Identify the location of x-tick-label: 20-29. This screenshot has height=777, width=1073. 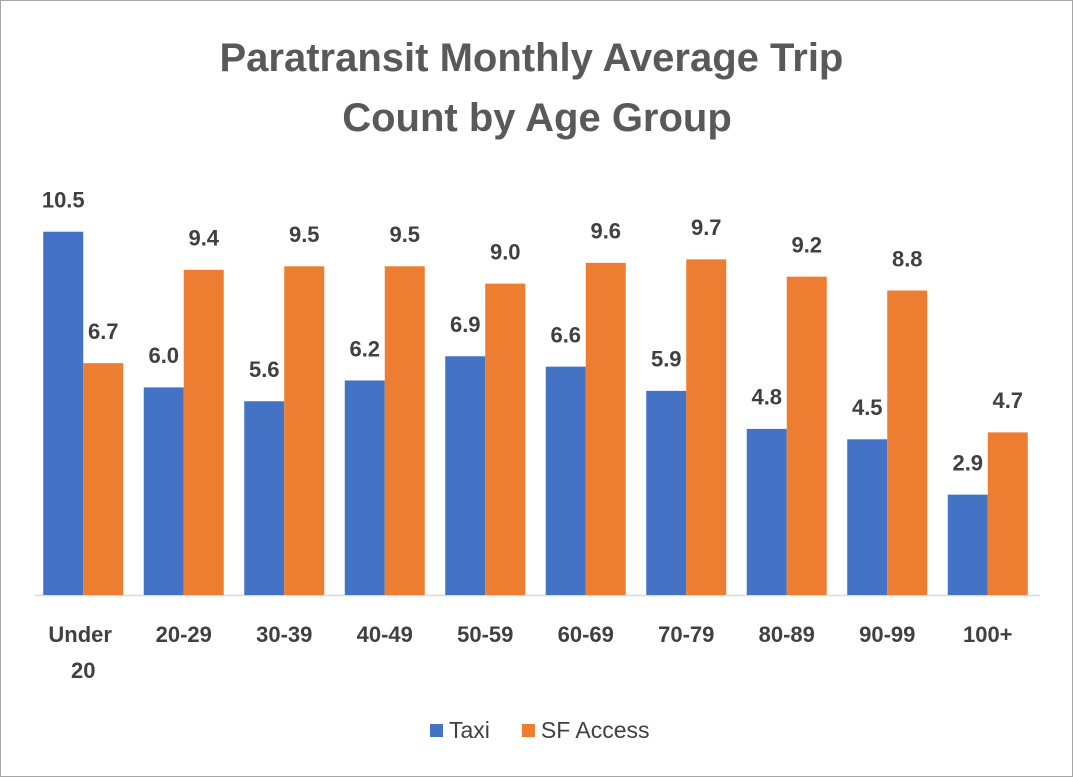
(184, 634).